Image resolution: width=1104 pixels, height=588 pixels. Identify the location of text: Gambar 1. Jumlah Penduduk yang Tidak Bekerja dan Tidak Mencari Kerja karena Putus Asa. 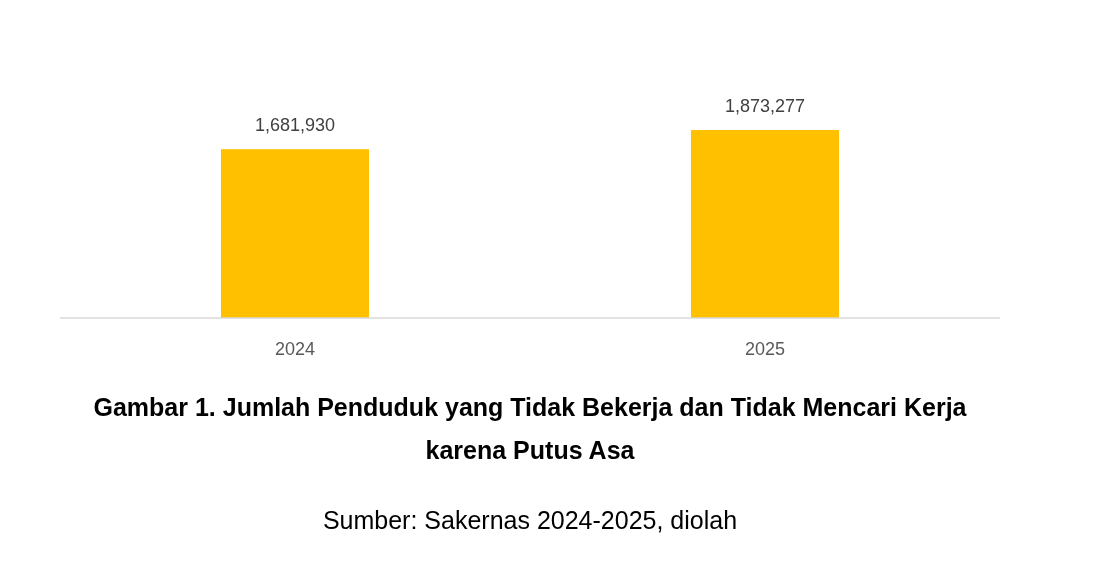
(530, 429).